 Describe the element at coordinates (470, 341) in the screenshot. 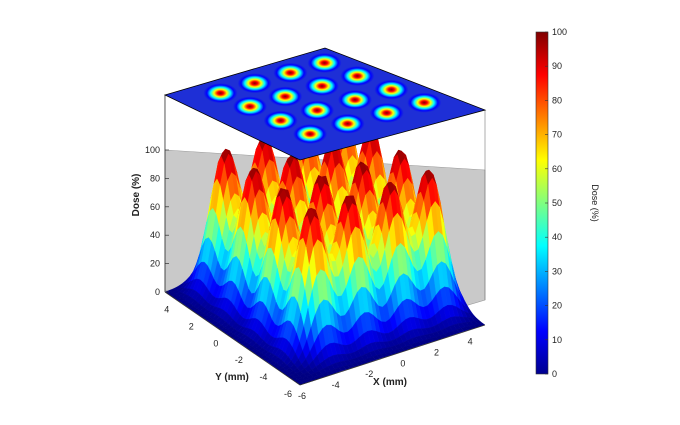

I see `x-tick-label: 4` at that location.